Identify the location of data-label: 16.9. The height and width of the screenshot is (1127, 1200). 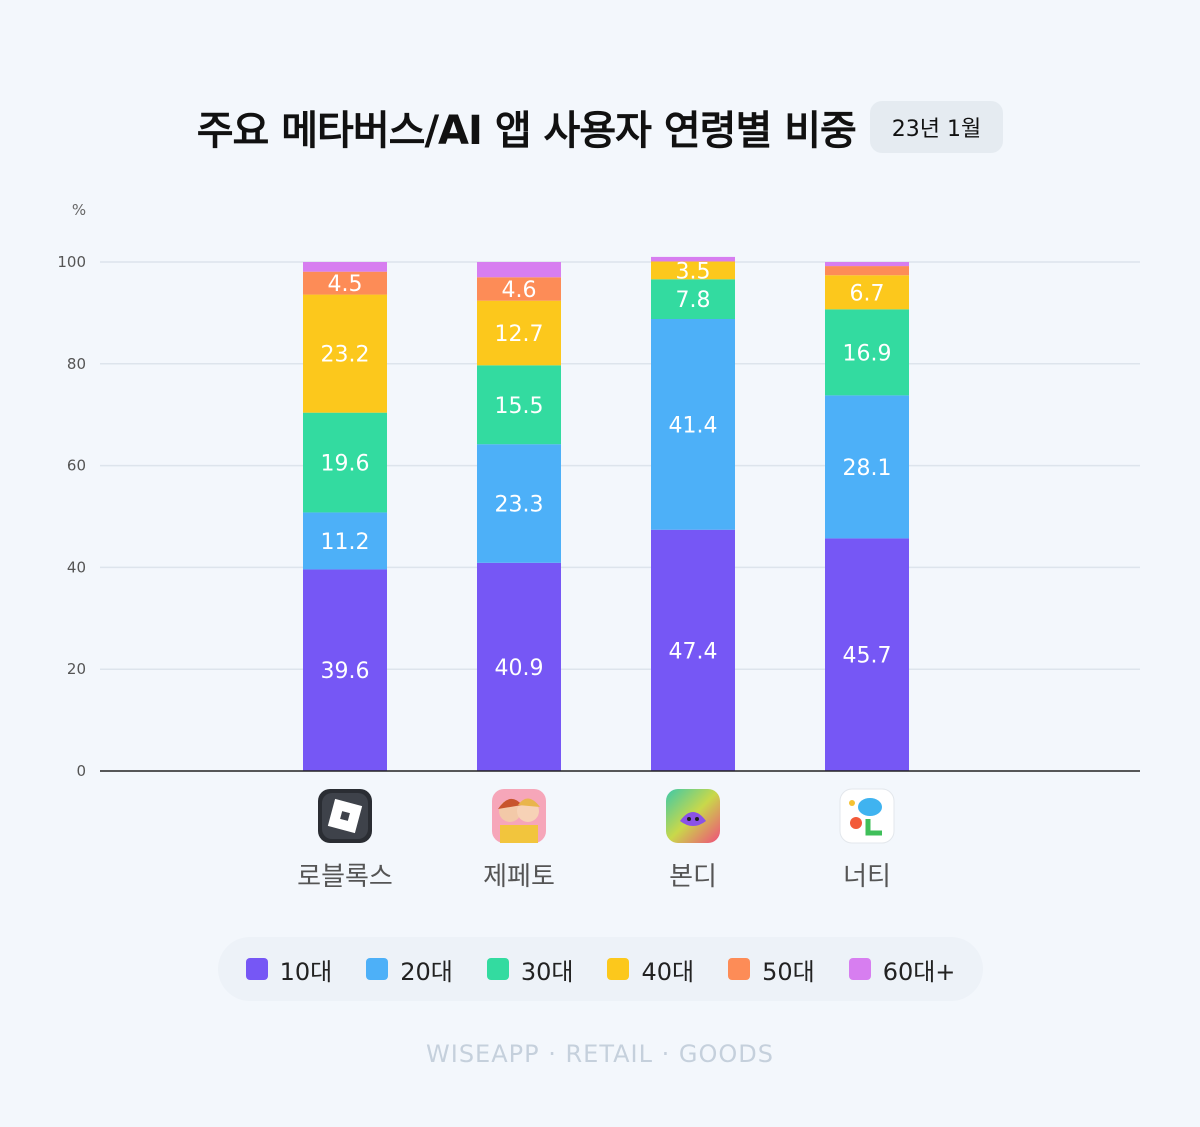
(867, 353).